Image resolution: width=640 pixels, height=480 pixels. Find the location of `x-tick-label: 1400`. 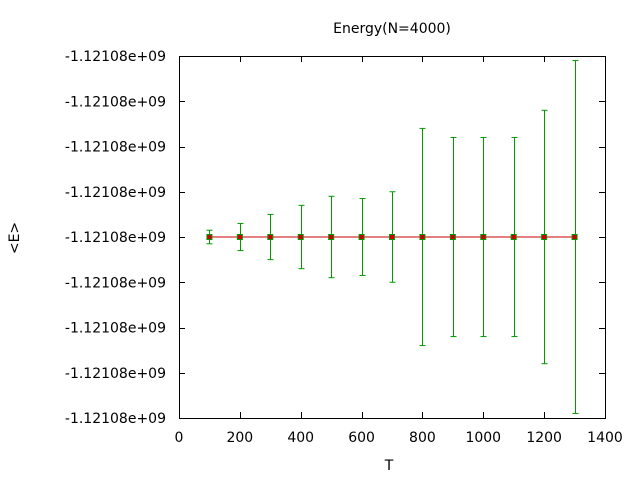

x-tick-label: 1400 is located at coordinates (605, 438).